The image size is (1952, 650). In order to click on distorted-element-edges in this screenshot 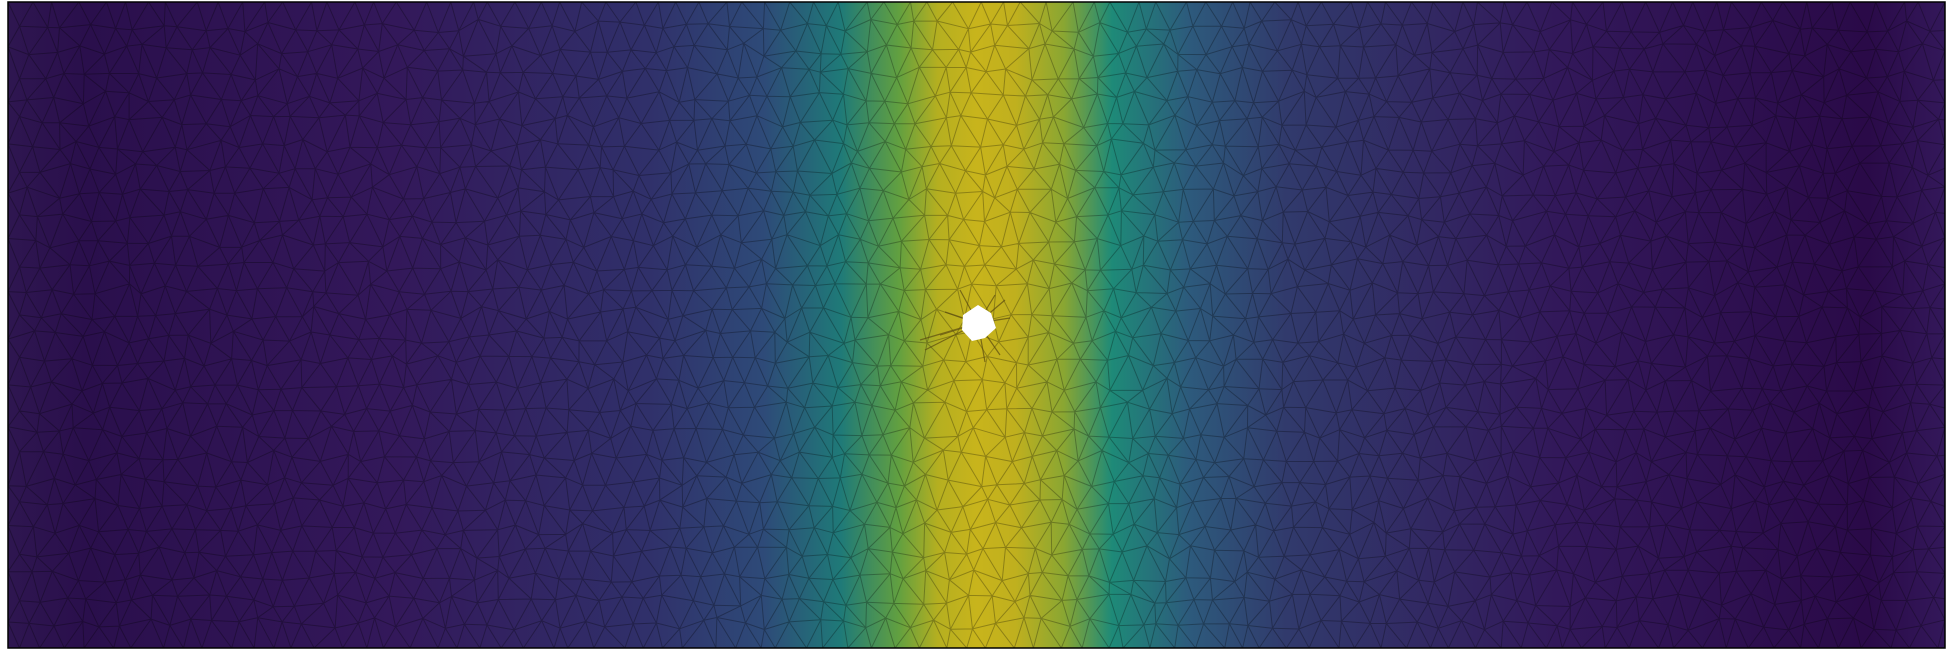, I will do `click(965, 326)`.